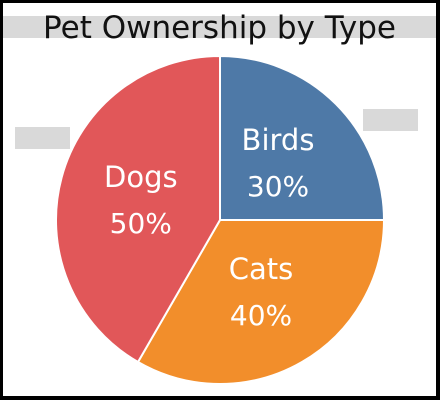 This screenshot has width=440, height=400. What do you see at coordinates (261, 315) in the screenshot?
I see `slice-value-cats: 40%` at bounding box center [261, 315].